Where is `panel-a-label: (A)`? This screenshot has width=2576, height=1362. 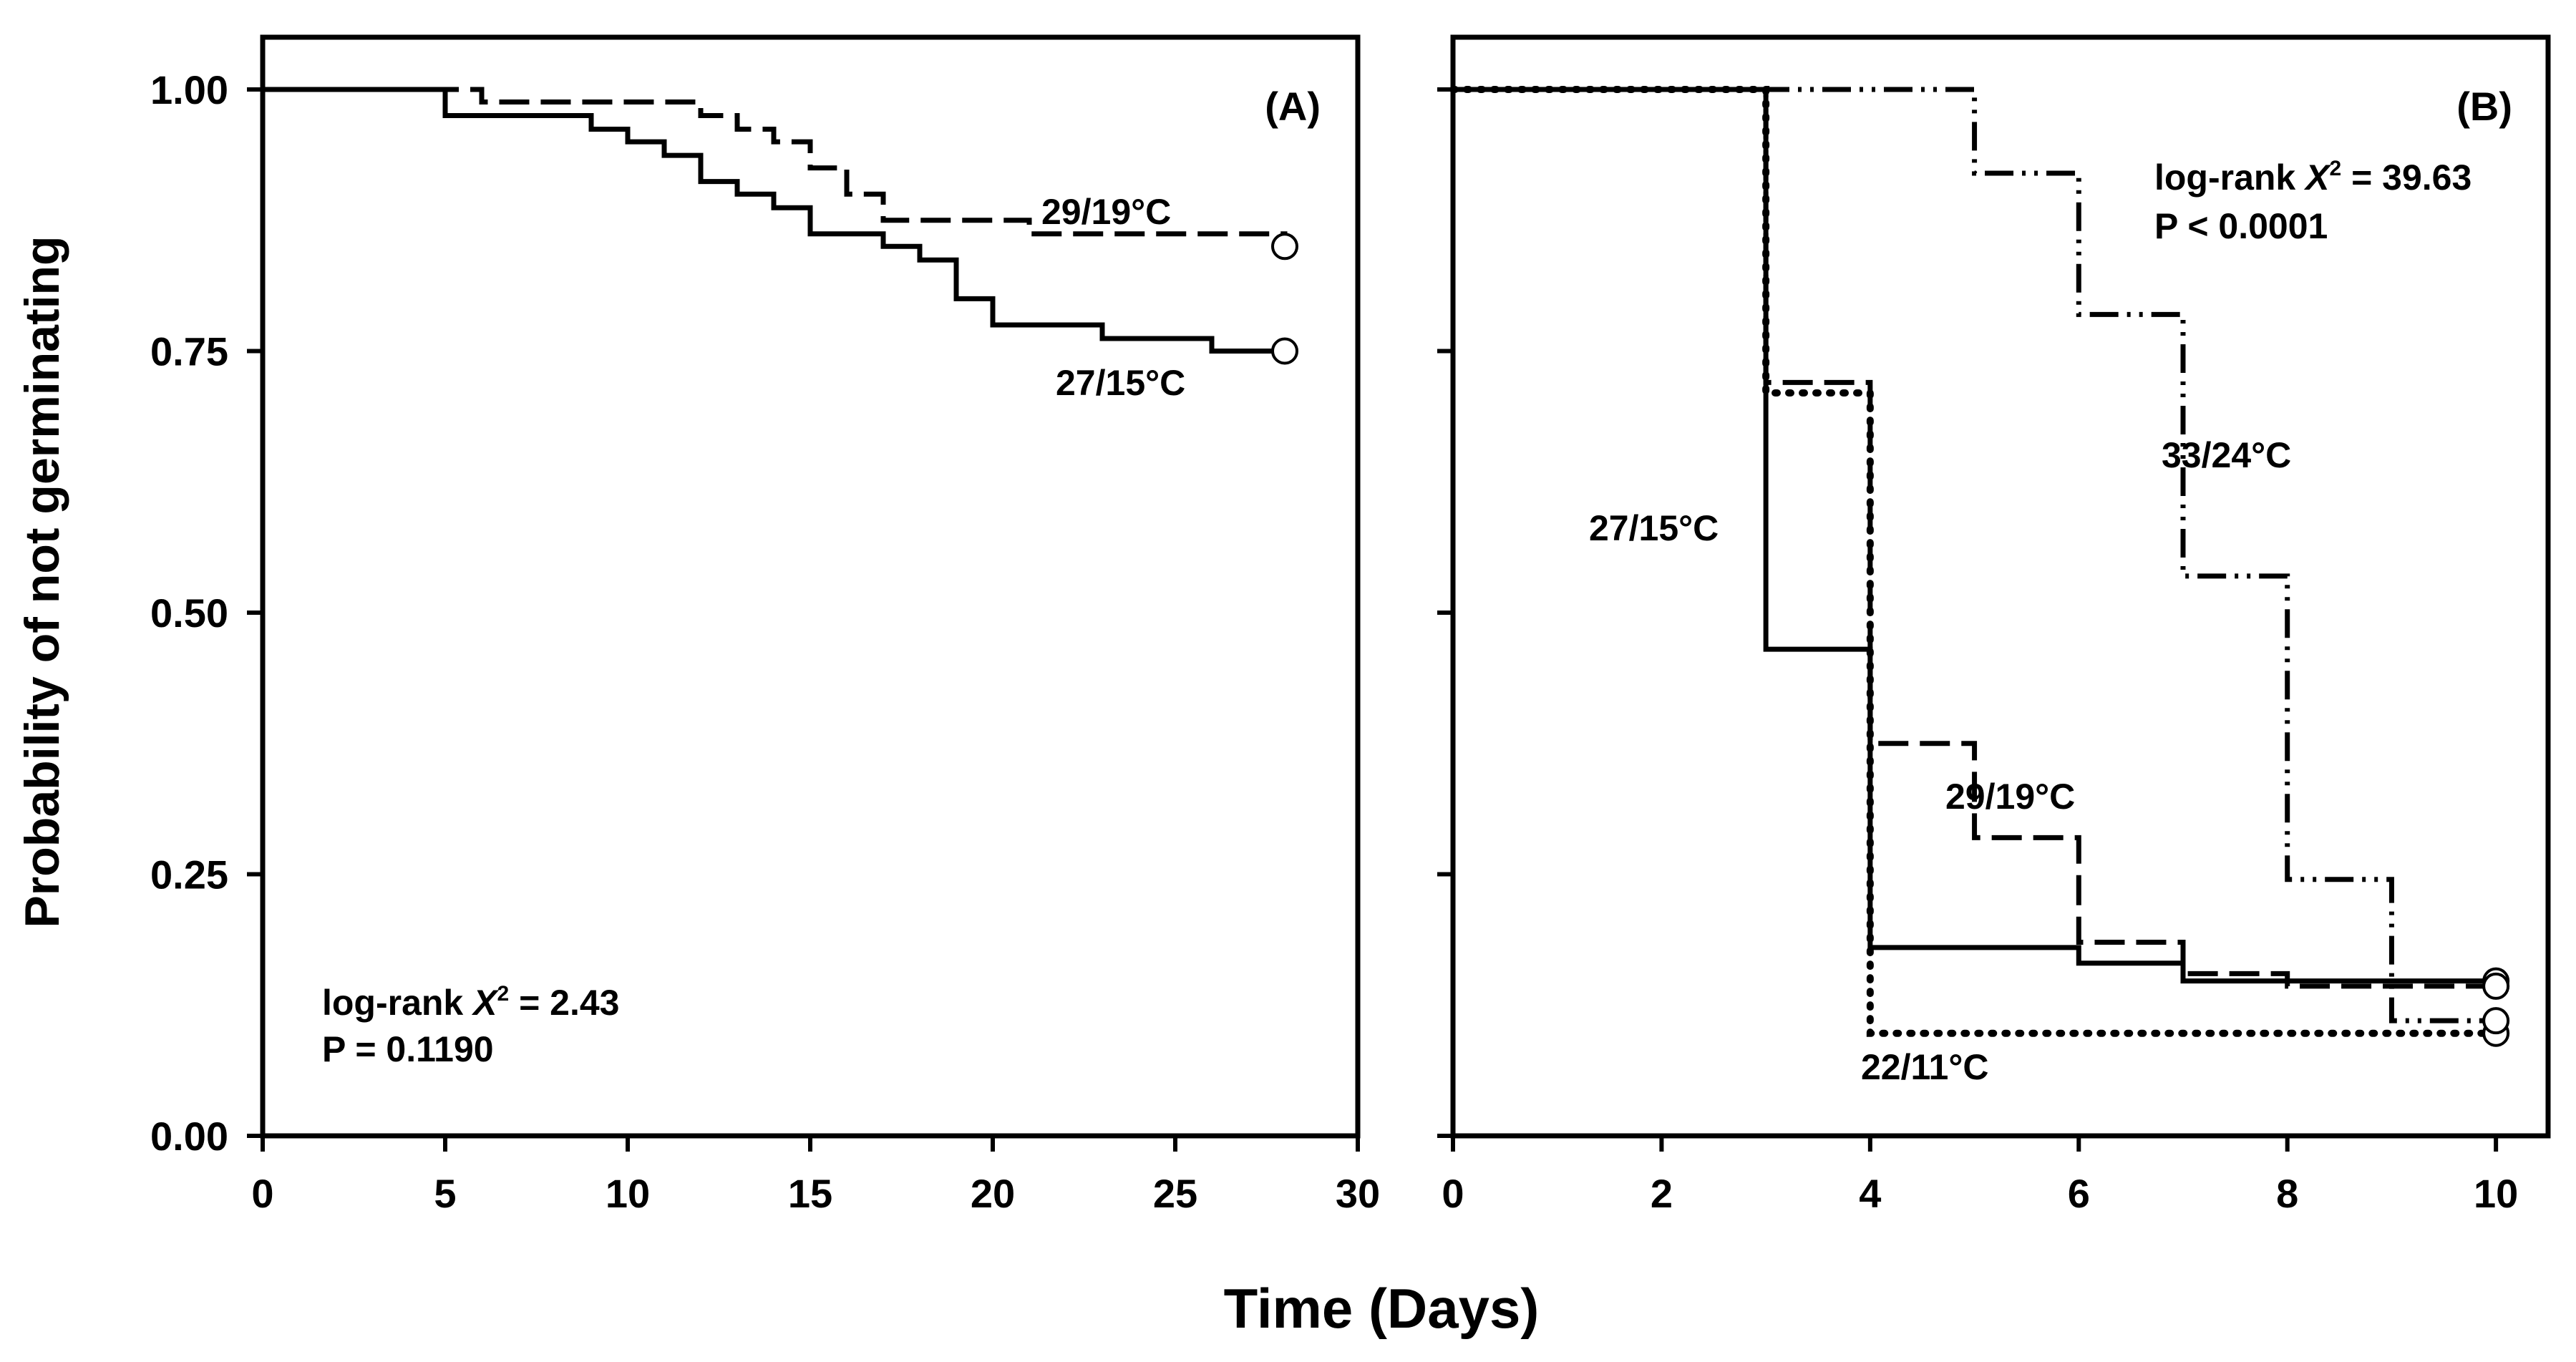 panel-a-label: (A) is located at coordinates (1293, 106).